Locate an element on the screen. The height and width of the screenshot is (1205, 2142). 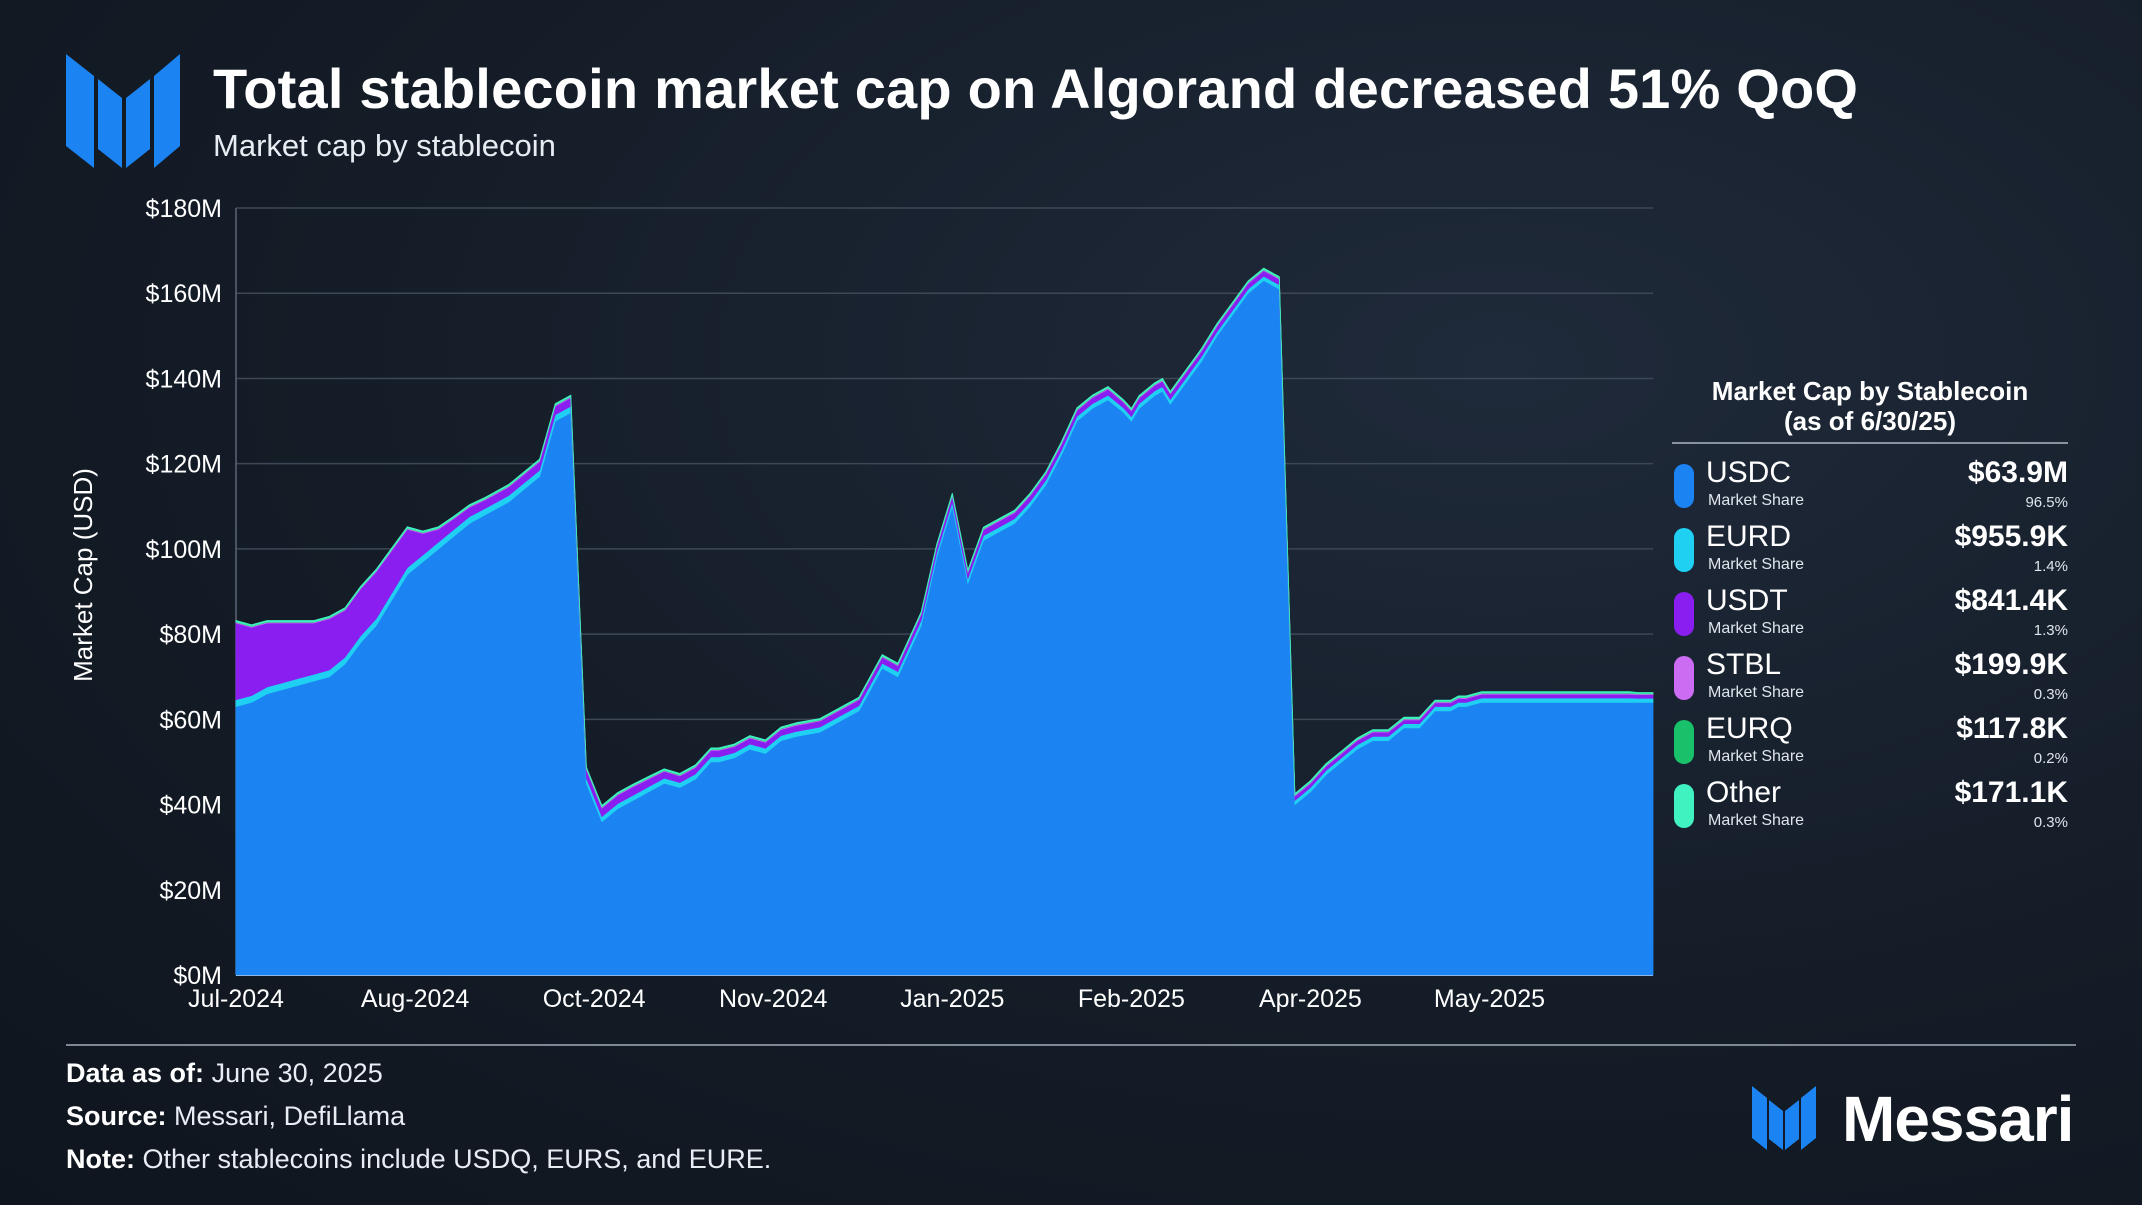
y-tick-label: $180M is located at coordinates (184, 209).